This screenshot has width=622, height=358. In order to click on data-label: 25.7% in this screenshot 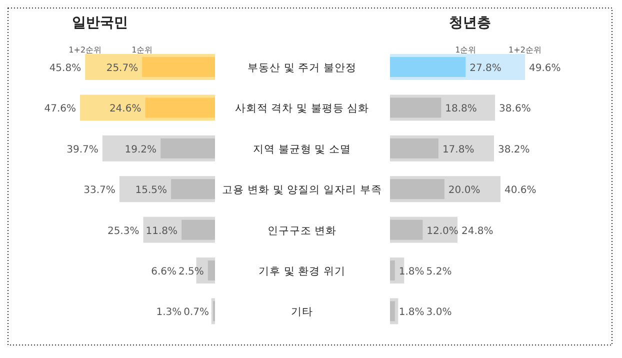, I will do `click(122, 68)`.